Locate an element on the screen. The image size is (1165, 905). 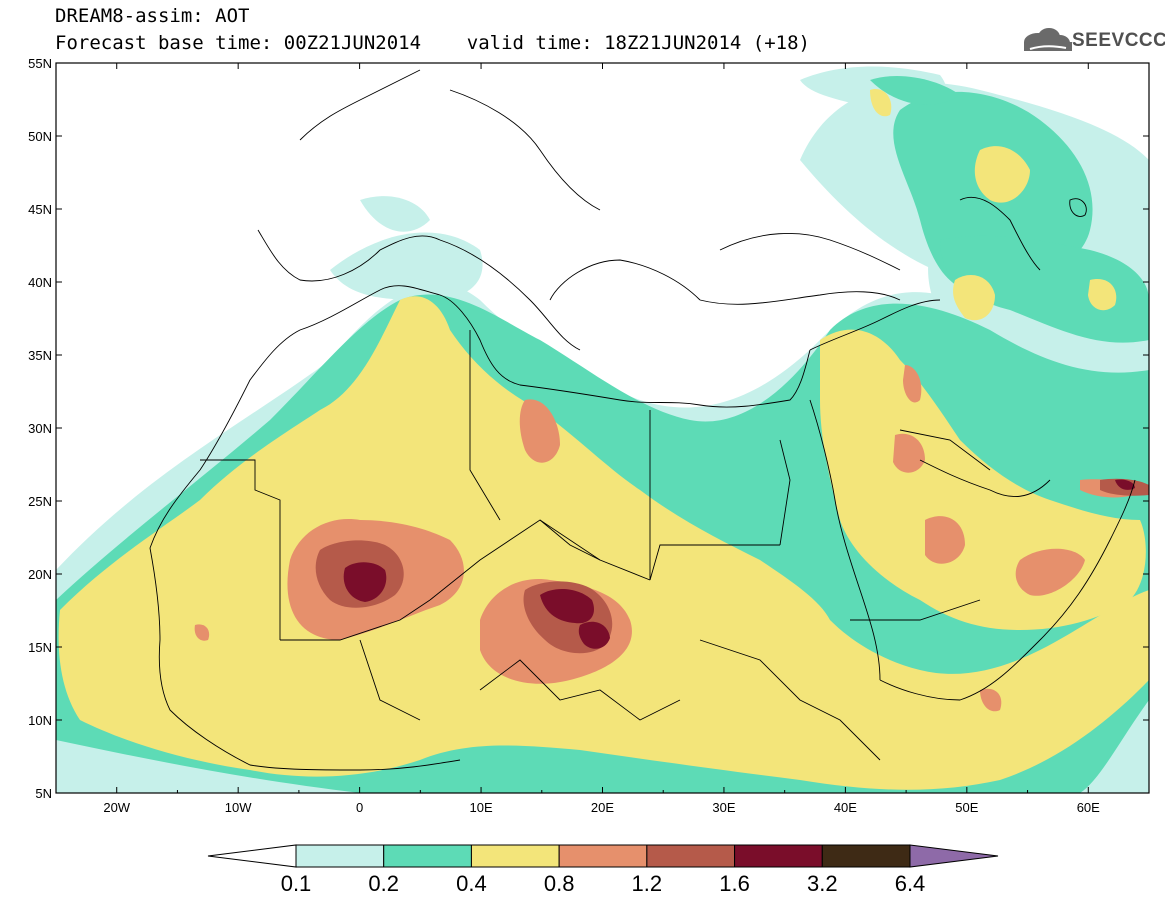
colorbar-label: 0.4 is located at coordinates (471, 883).